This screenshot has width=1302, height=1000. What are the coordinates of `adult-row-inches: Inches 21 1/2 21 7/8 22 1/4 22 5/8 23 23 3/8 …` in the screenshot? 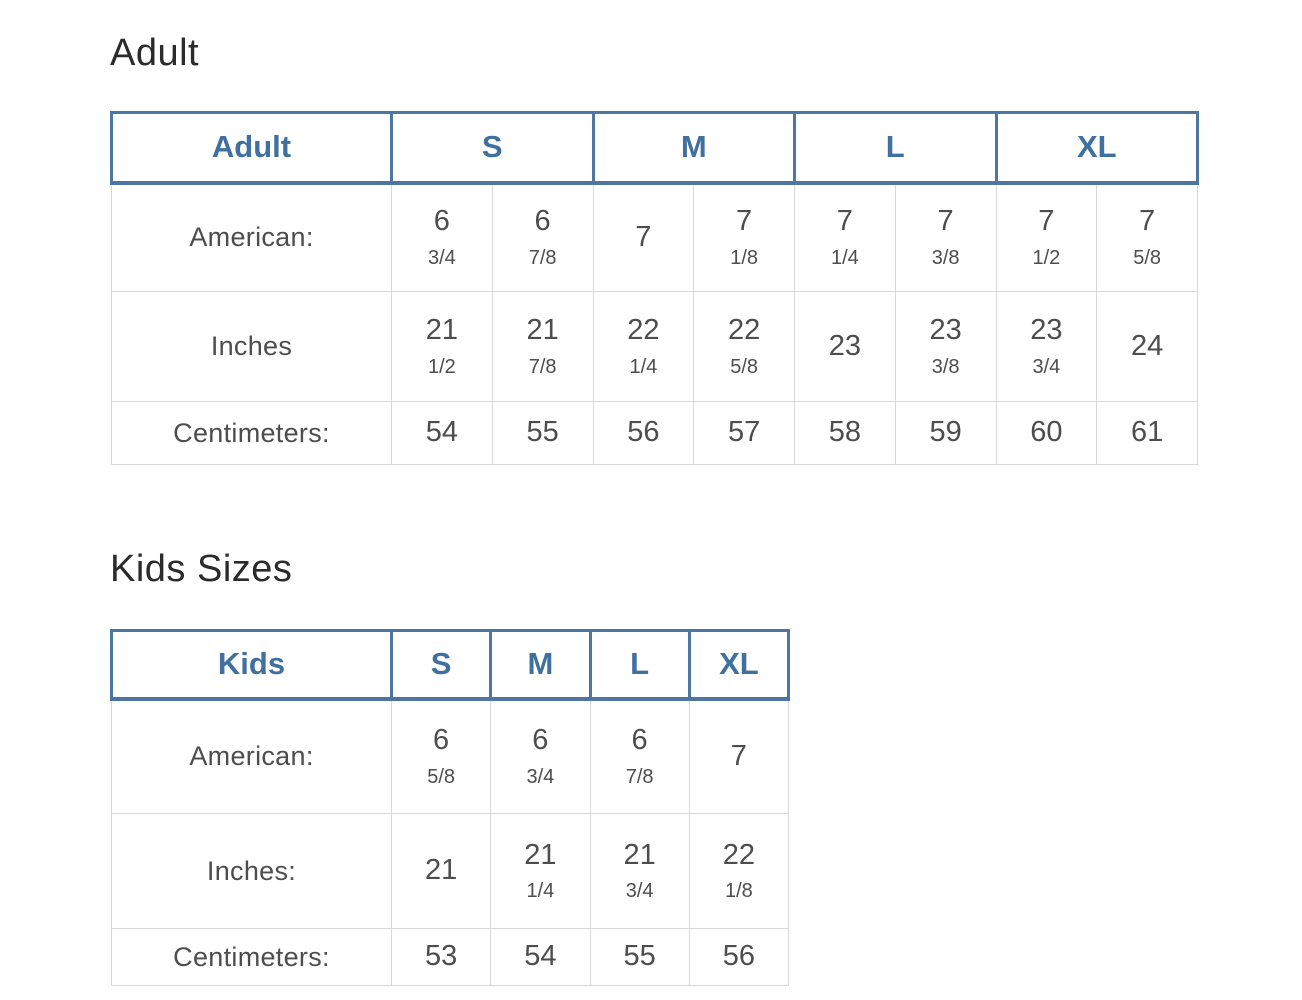 It's located at (654, 346).